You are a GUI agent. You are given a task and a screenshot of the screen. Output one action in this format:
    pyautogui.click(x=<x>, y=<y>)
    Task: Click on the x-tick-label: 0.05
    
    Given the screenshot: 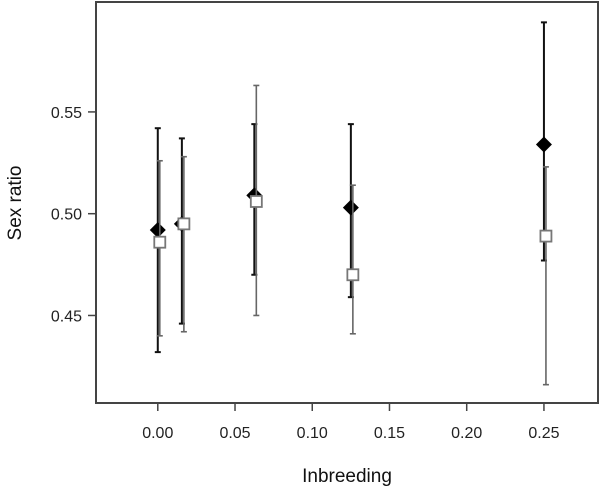 What is the action you would take?
    pyautogui.click(x=234, y=433)
    